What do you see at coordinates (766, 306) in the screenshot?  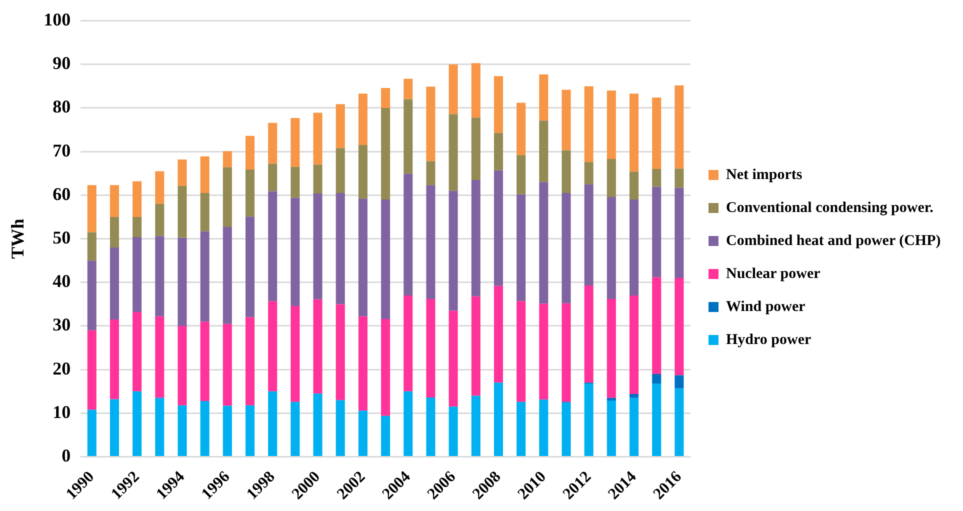 I see `legend-label: Wind power` at bounding box center [766, 306].